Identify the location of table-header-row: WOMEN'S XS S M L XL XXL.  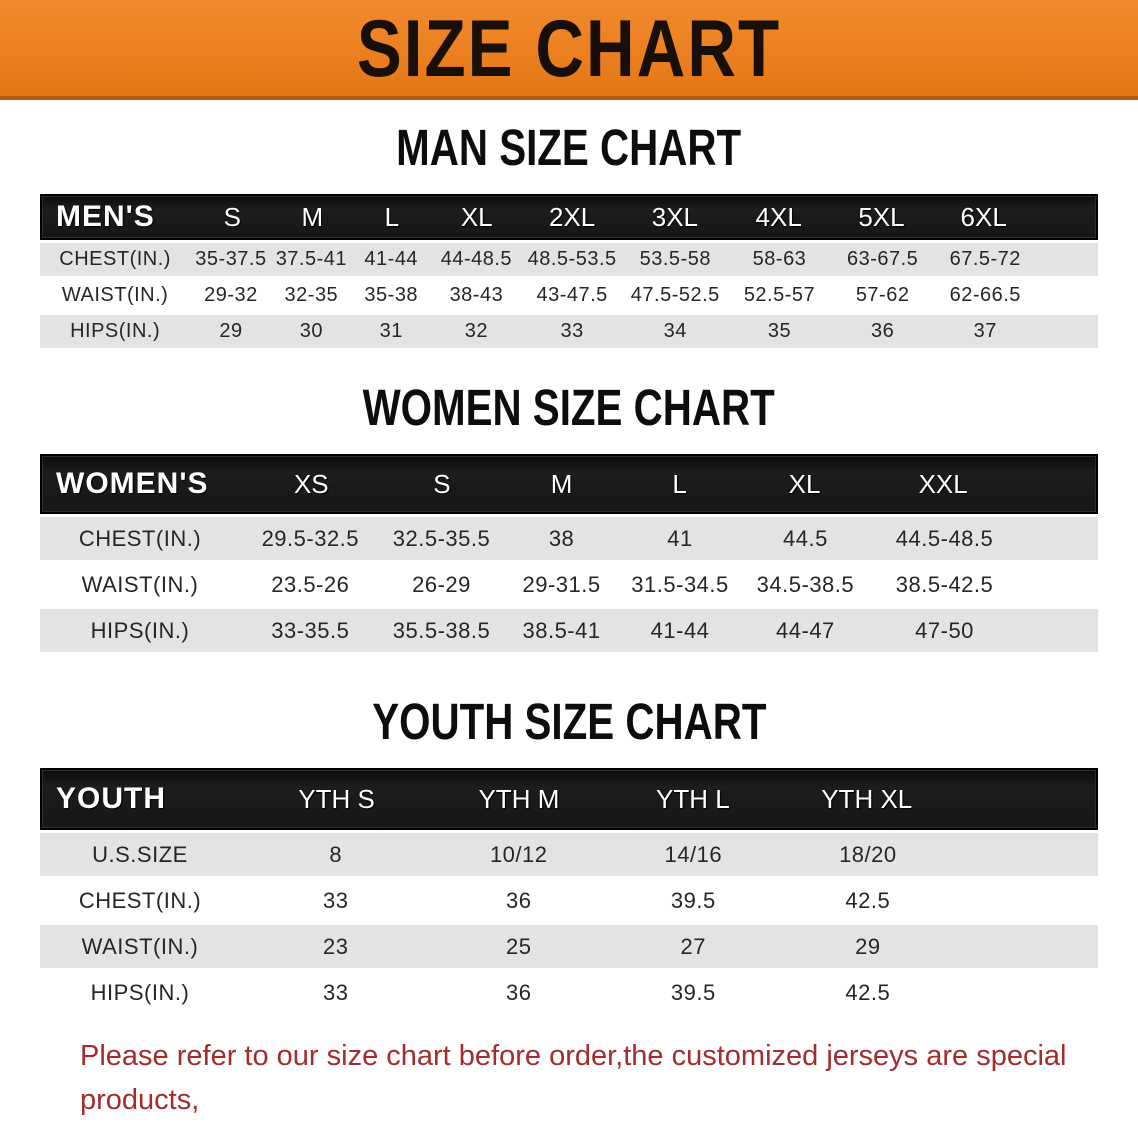
(569, 484).